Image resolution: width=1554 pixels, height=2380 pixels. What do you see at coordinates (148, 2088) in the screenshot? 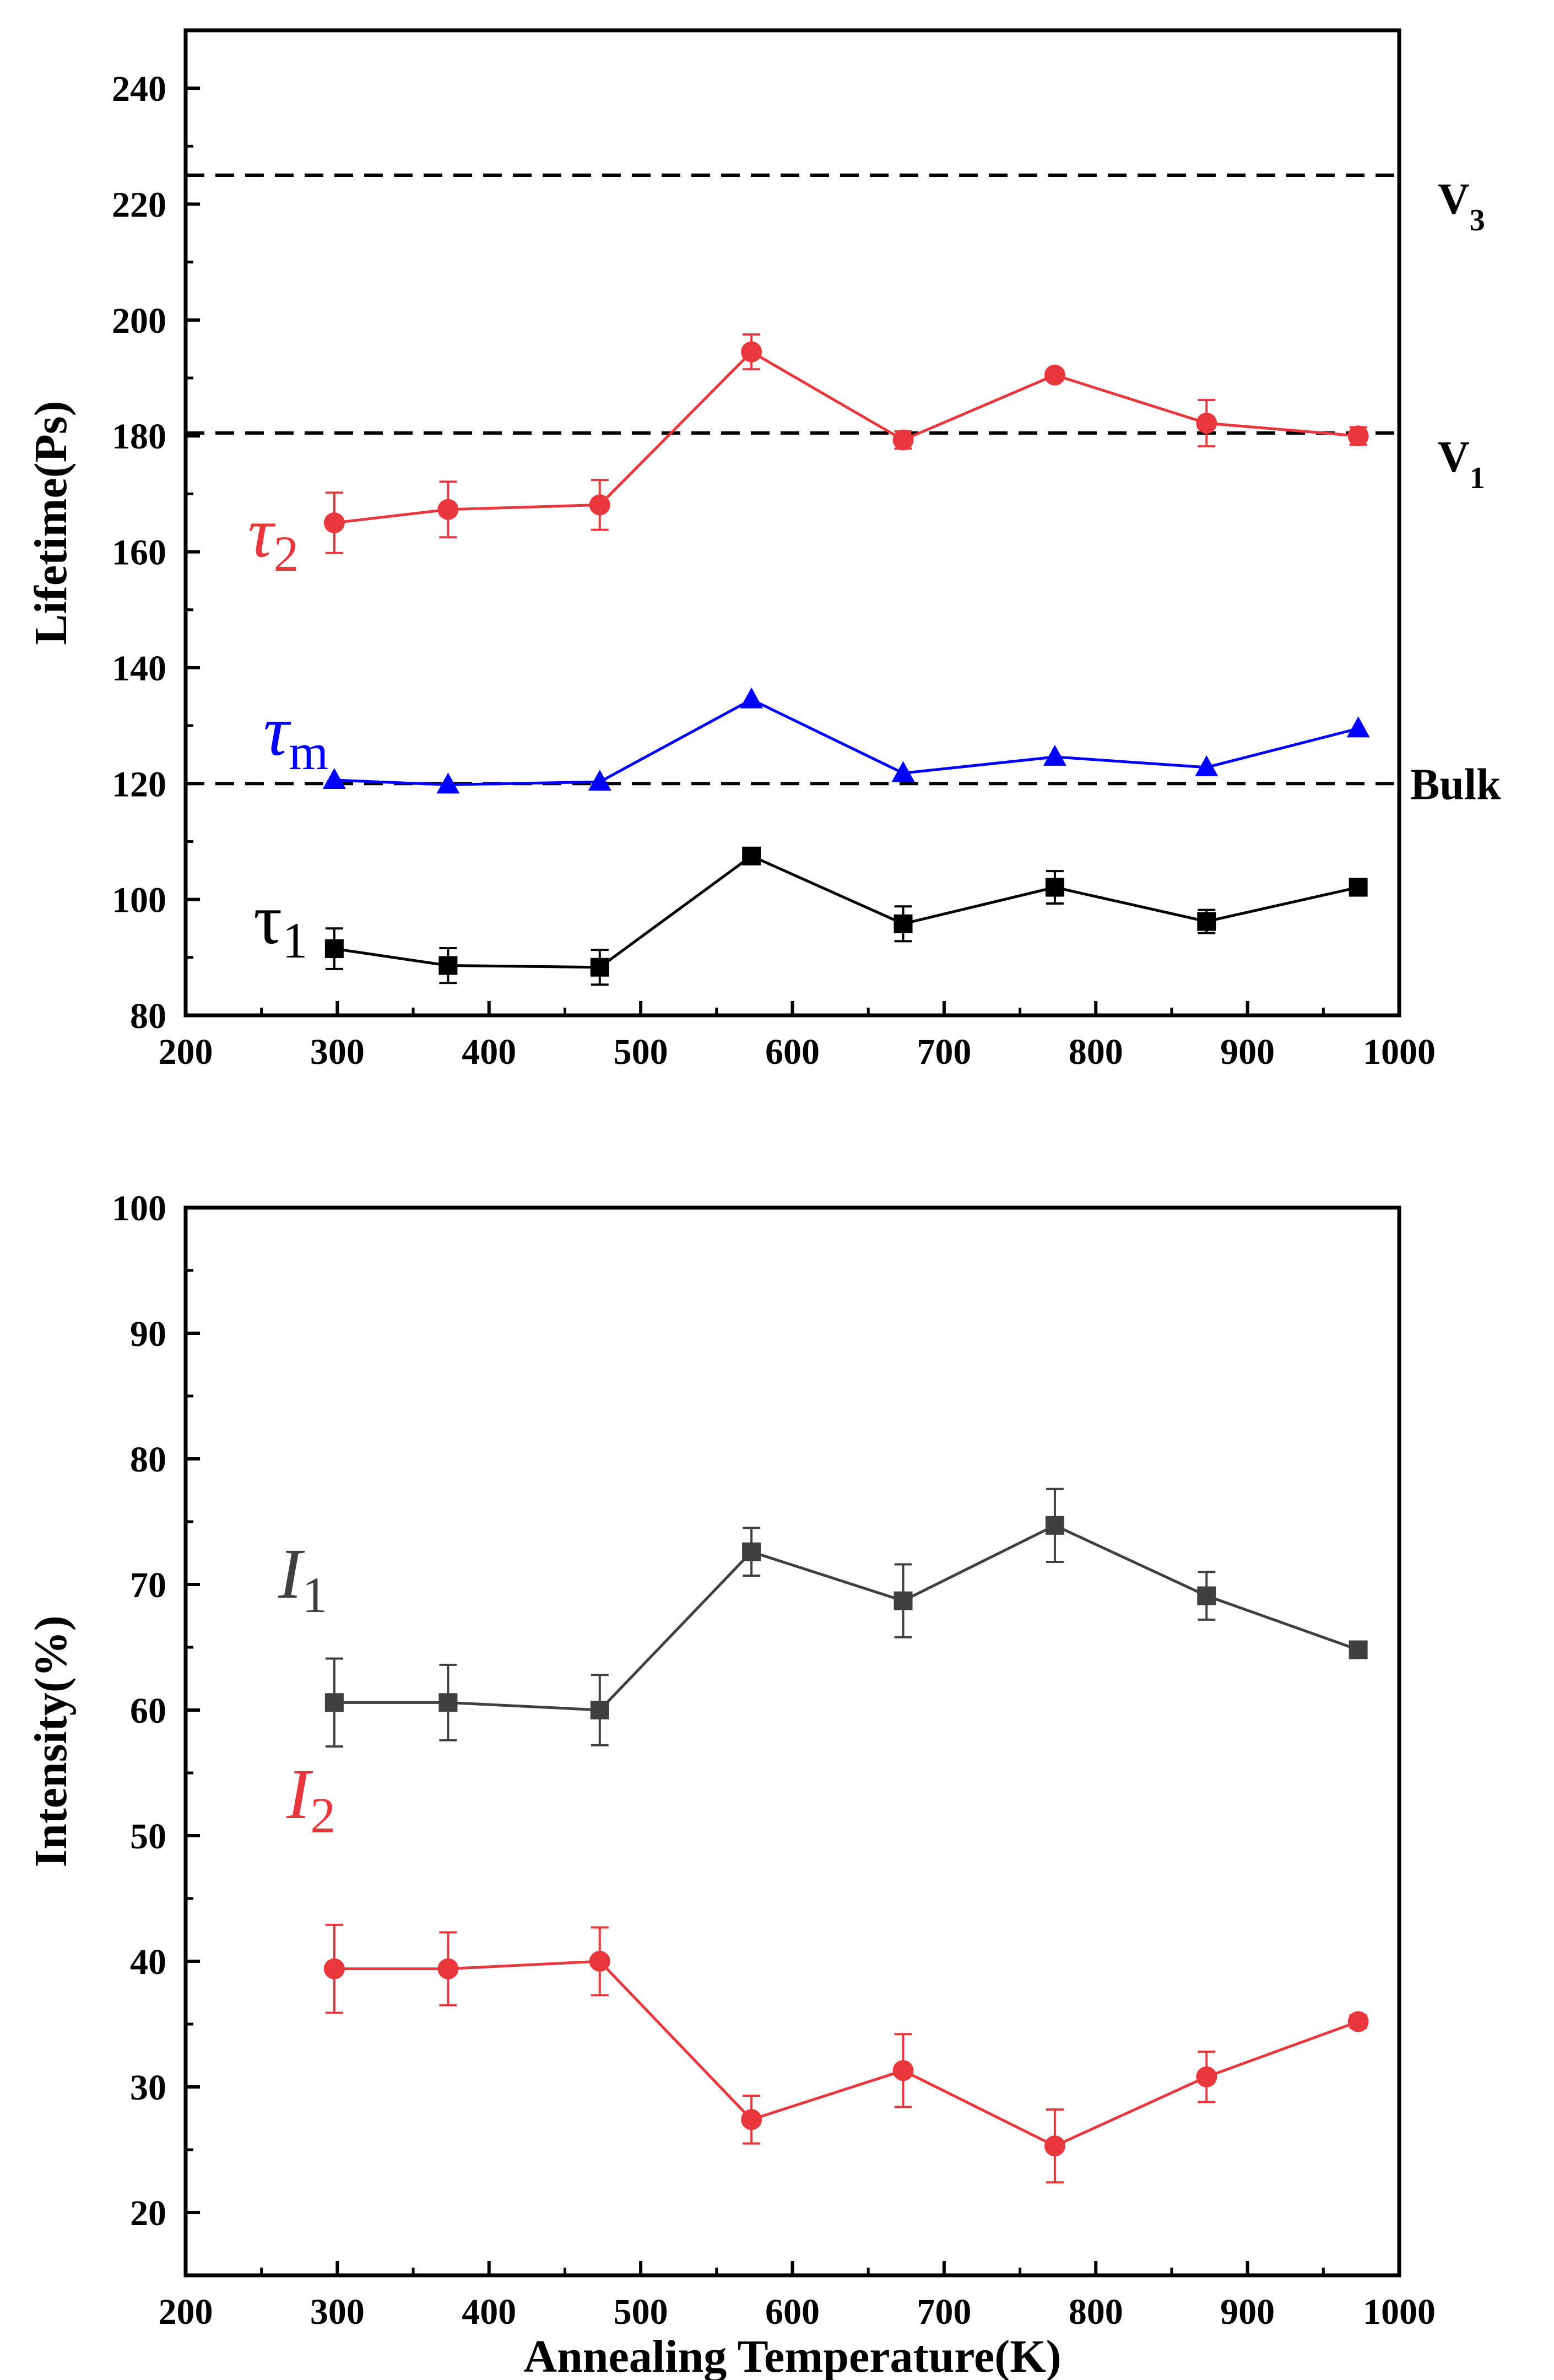
I see `y-tick-label: 30` at bounding box center [148, 2088].